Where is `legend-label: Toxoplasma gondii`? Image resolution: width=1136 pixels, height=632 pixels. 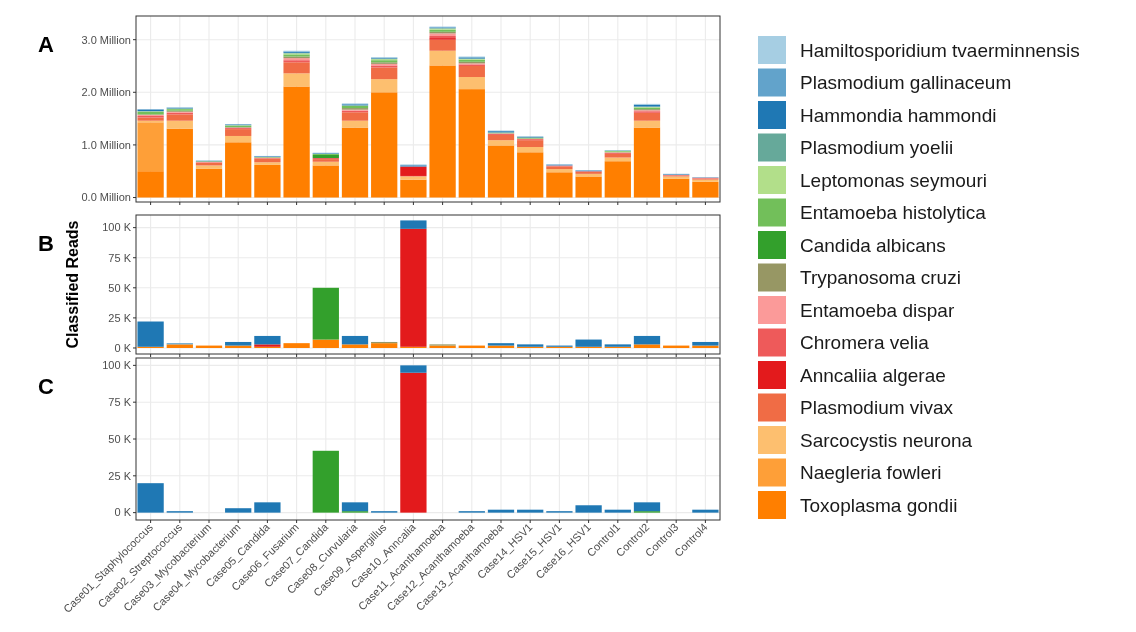 legend-label: Toxoplasma gondii is located at coordinates (879, 505).